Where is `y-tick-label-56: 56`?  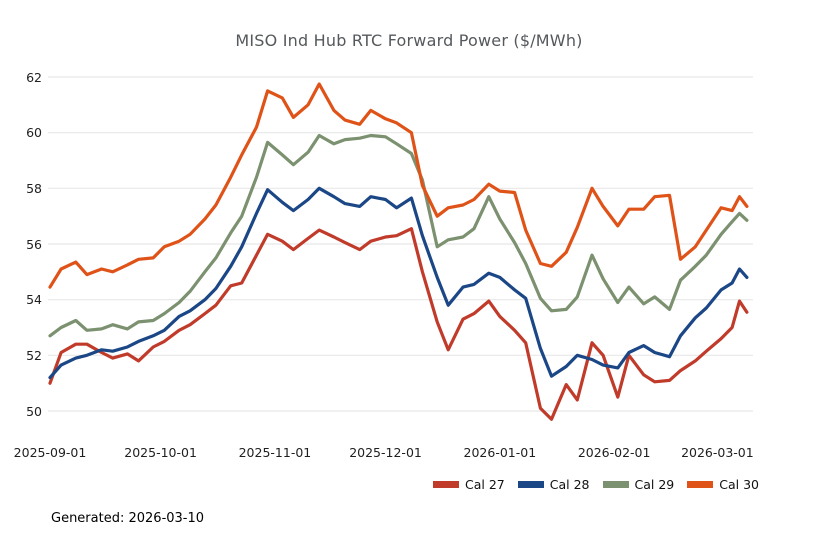 y-tick-label-56: 56 is located at coordinates (34, 244).